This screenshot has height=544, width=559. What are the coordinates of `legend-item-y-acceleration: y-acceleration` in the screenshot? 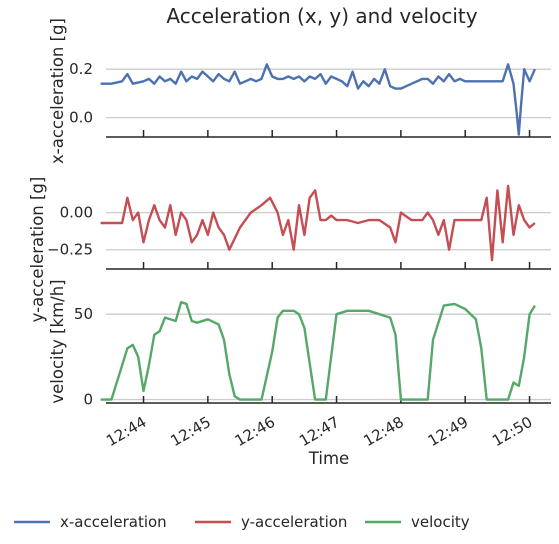 It's located at (271, 522).